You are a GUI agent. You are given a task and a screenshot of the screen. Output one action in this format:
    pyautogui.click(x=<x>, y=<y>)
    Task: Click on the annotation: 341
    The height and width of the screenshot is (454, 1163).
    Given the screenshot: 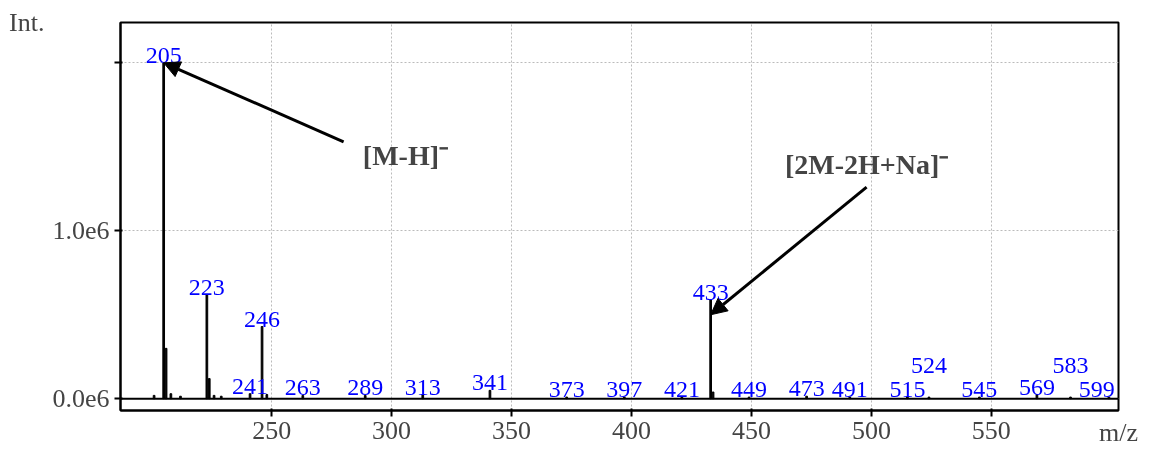 What is the action you would take?
    pyautogui.click(x=489, y=382)
    